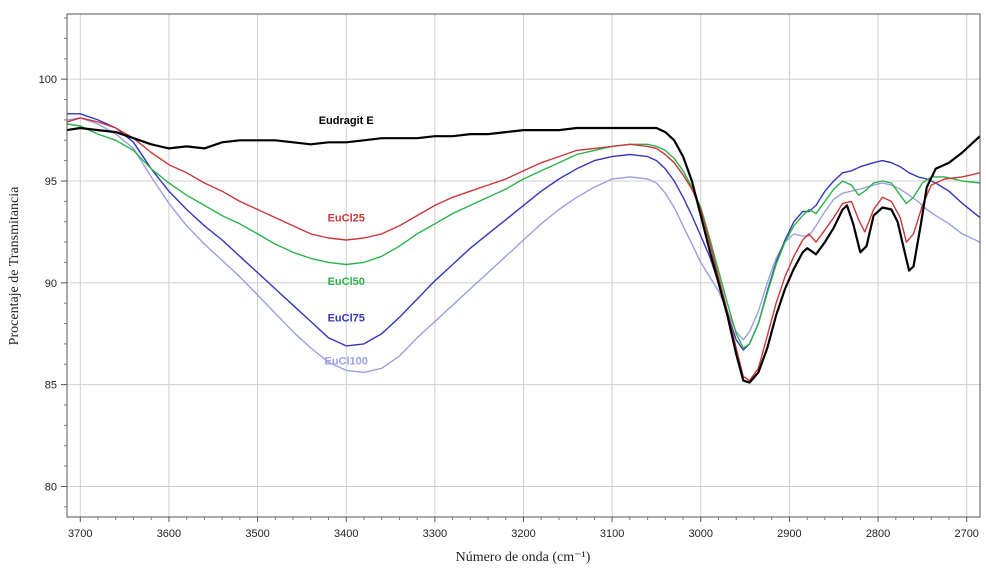 This screenshot has height=570, width=986. Describe the element at coordinates (523, 557) in the screenshot. I see `x-axis-title: Número de onda (cm⁻¹)` at that location.